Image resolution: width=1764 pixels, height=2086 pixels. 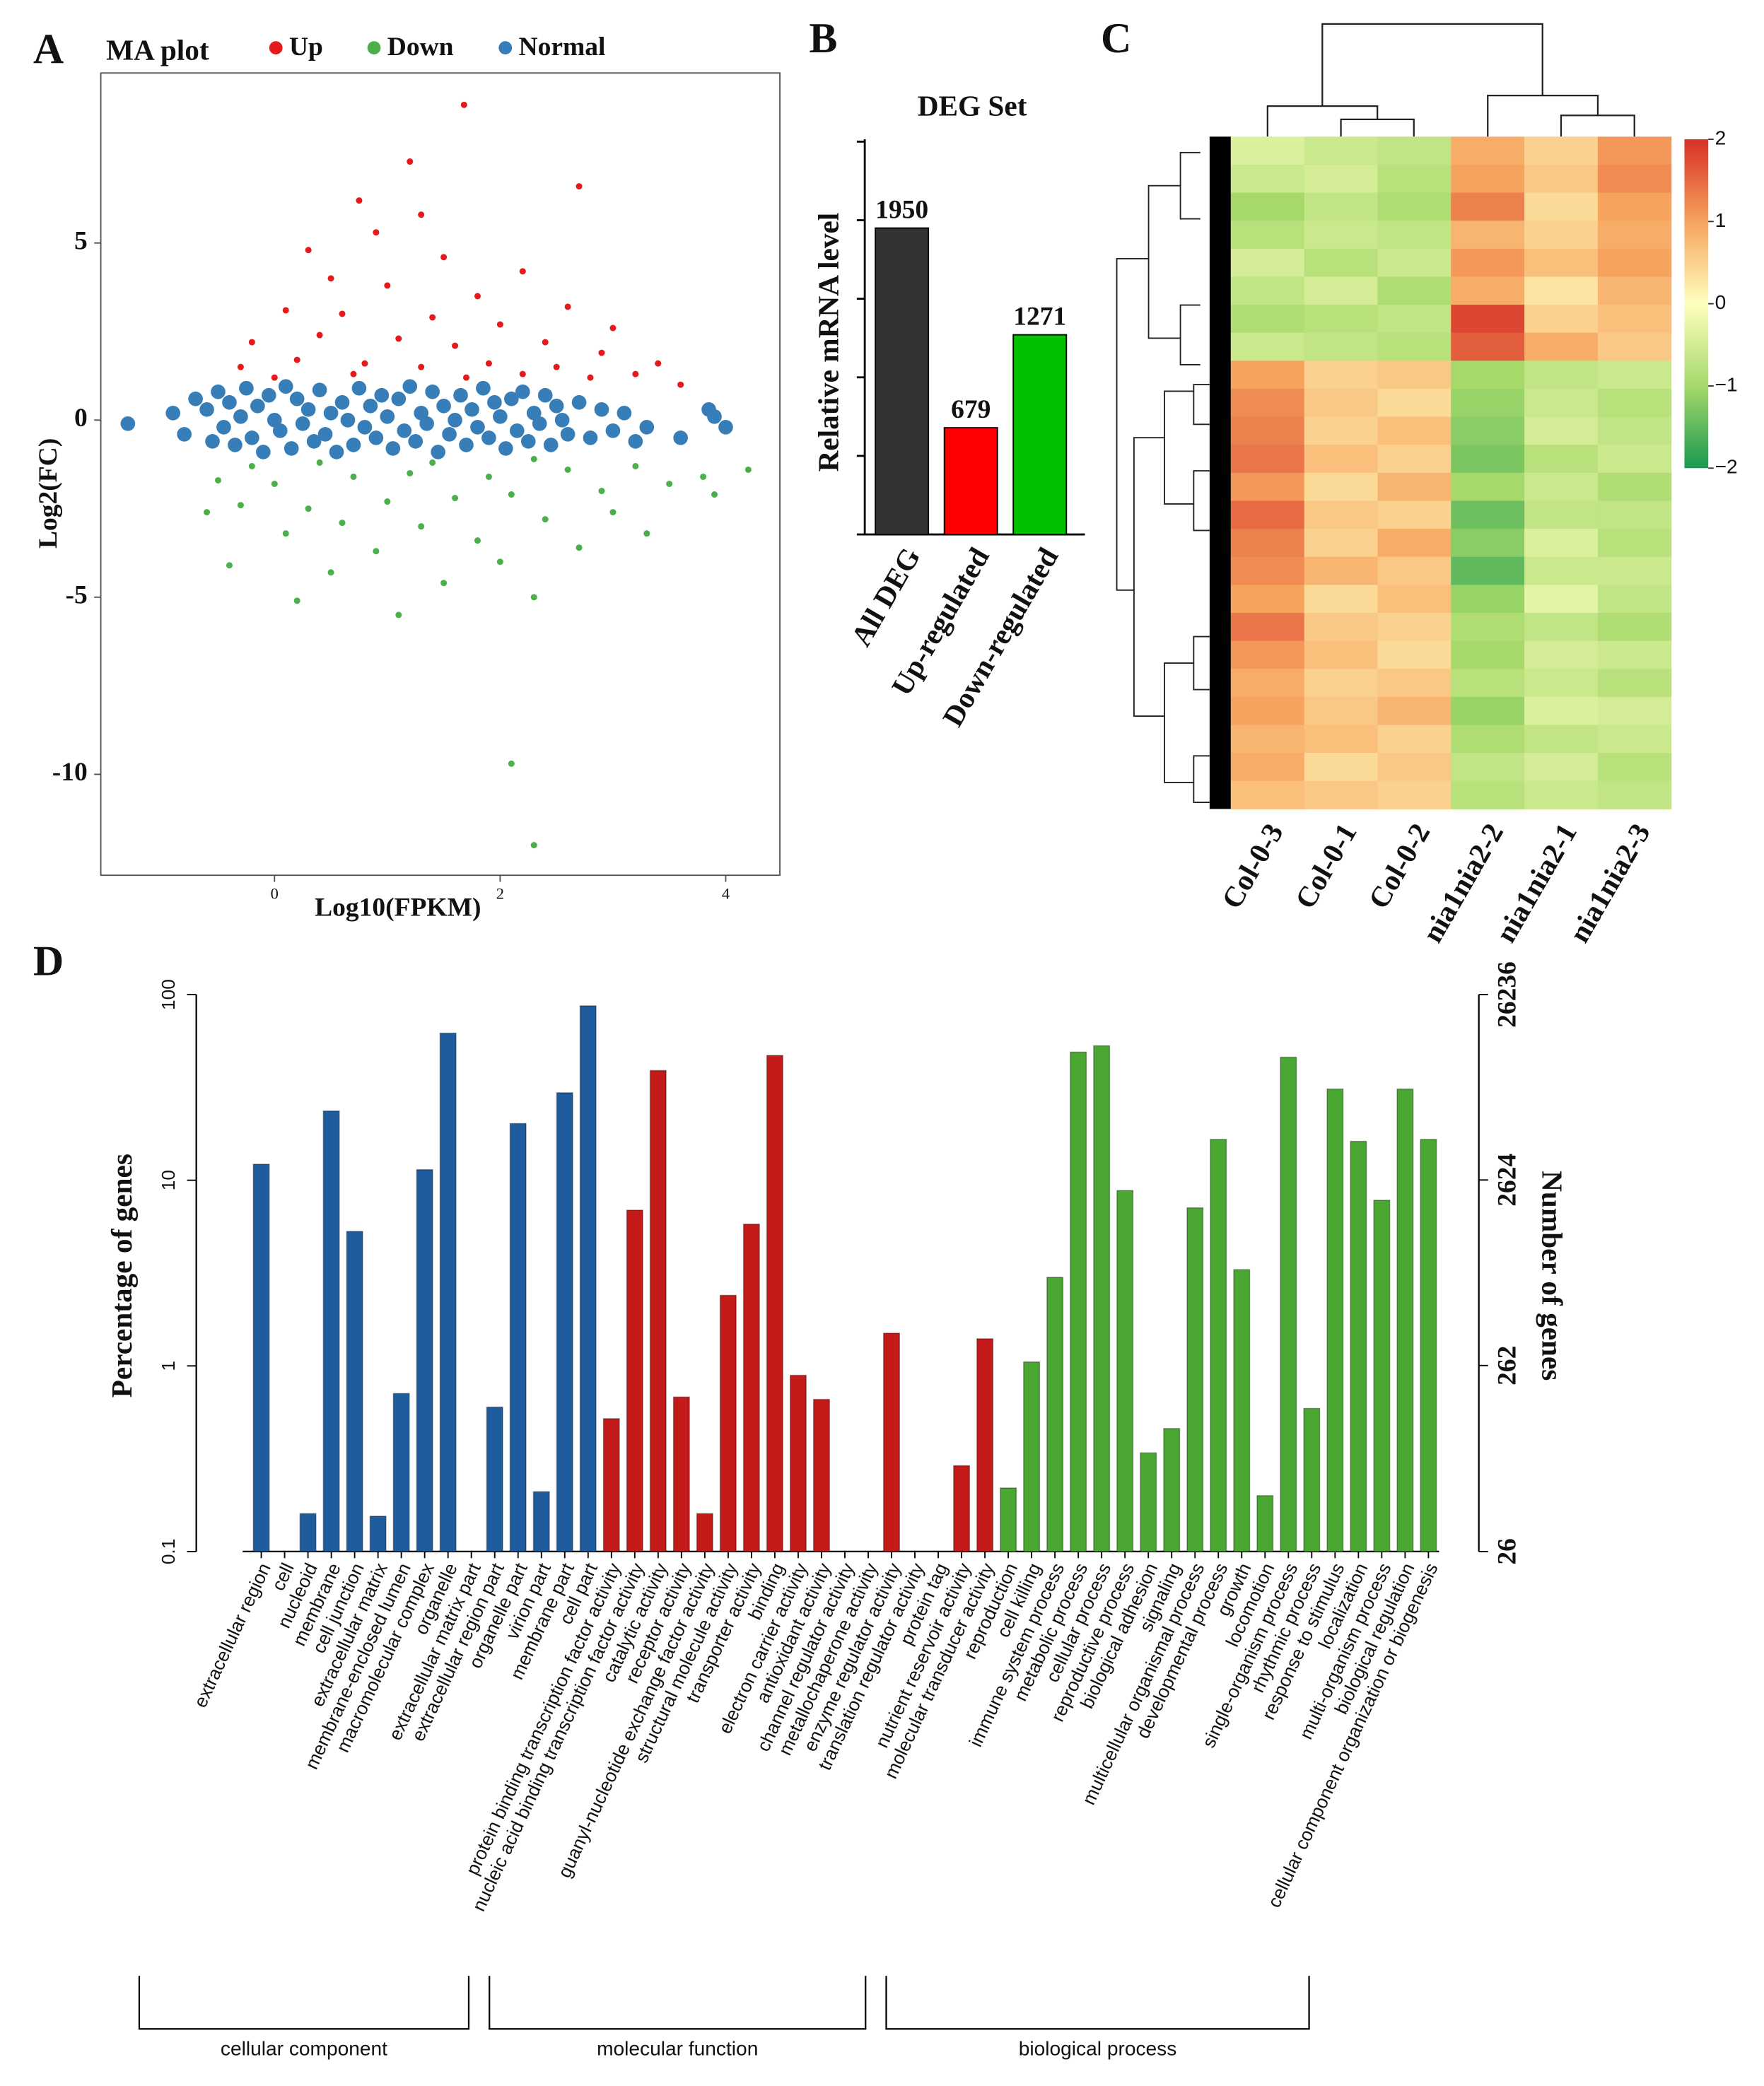 What do you see at coordinates (1696, 304) in the screenshot?
I see `colorbar` at bounding box center [1696, 304].